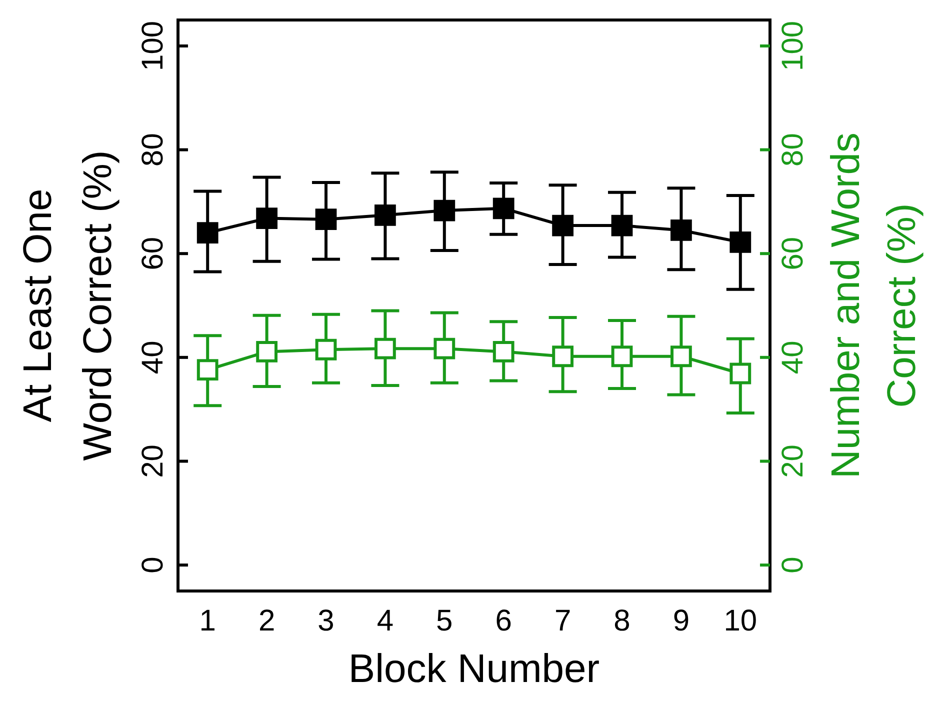 The height and width of the screenshot is (704, 933). I want to click on x-tick-label: 8, so click(622, 621).